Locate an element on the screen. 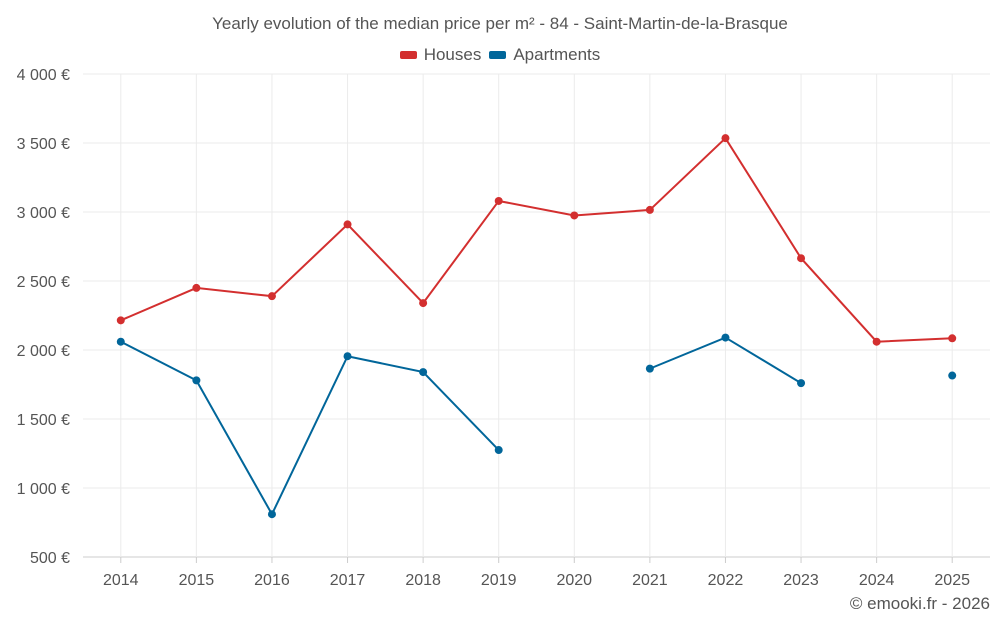 The width and height of the screenshot is (1000, 625). legend-item-houses: Houses is located at coordinates (440, 55).